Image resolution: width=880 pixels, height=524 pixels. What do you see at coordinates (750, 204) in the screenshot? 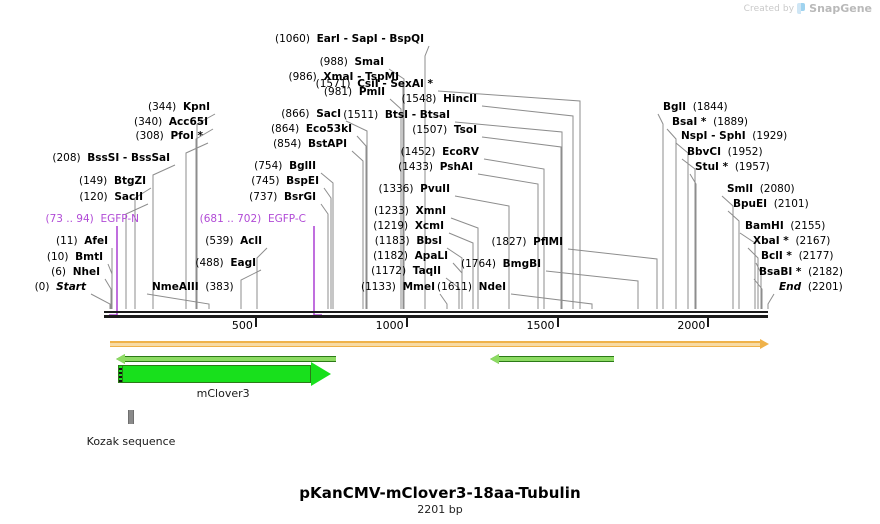
I see `enzyme-name: BpuEI` at bounding box center [750, 204].